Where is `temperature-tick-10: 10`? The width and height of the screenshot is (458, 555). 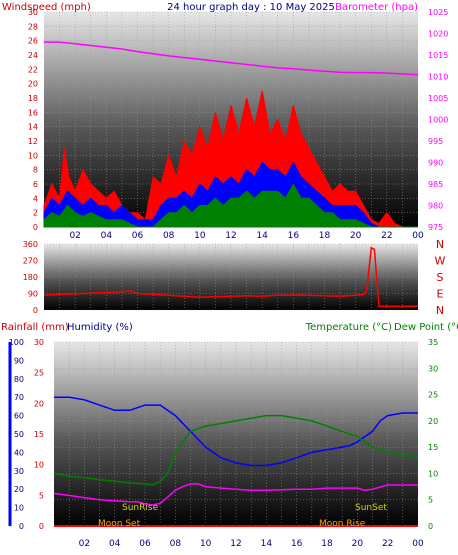 temperature-tick-10: 10 is located at coordinates (433, 473).